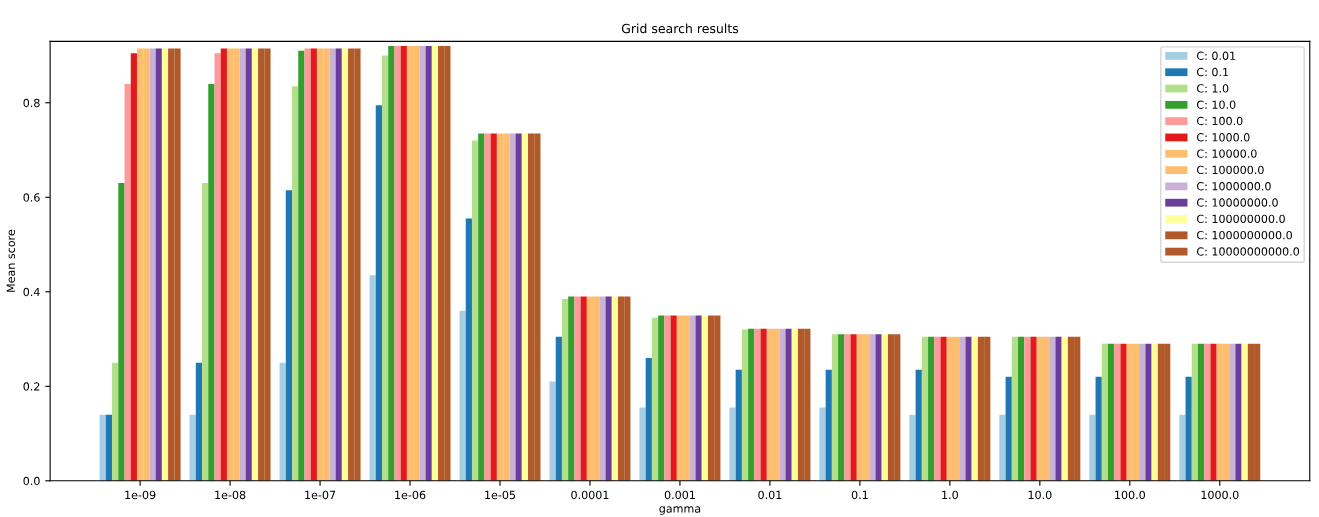  I want to click on x-tick-label: 0.001, so click(679, 495).